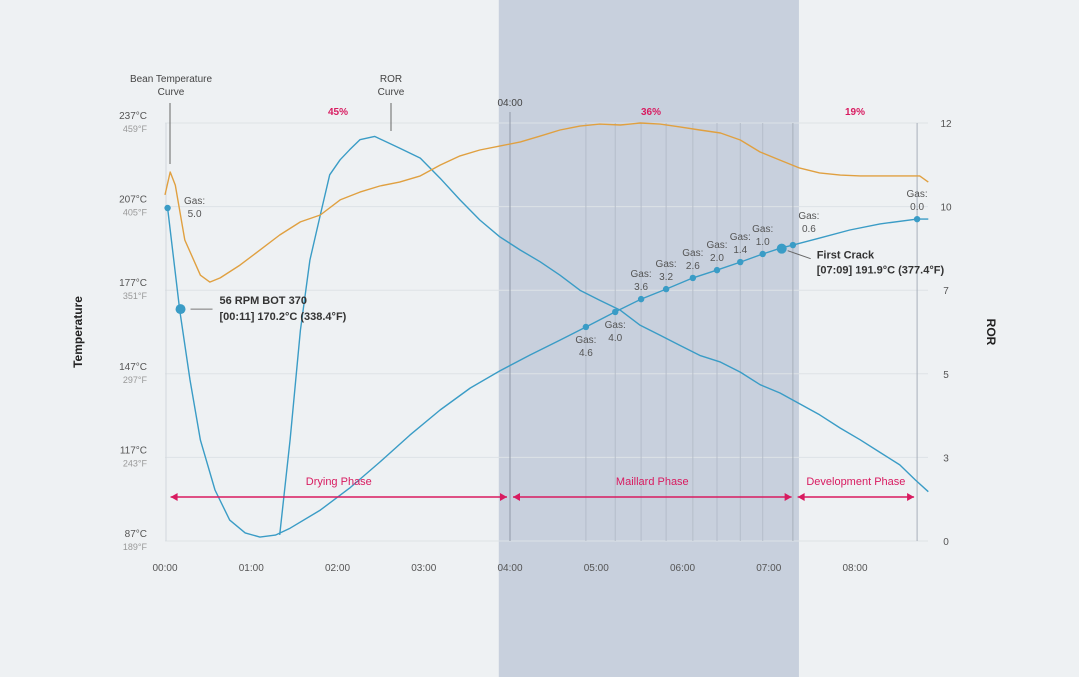 The image size is (1079, 677). Describe the element at coordinates (509, 103) in the screenshot. I see `four-minute-label: 04:00` at that location.